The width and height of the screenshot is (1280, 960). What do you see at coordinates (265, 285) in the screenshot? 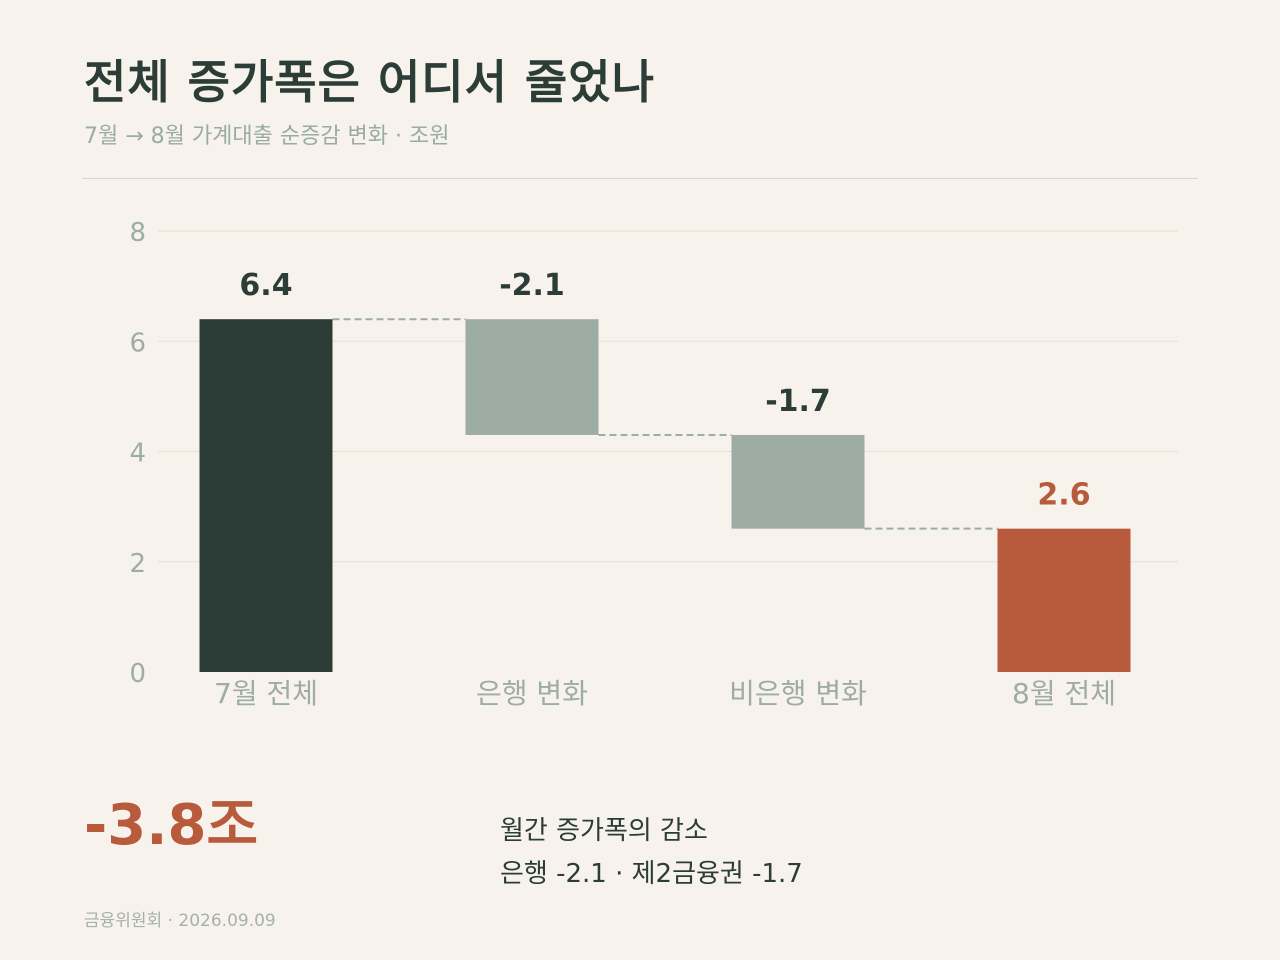
I see `data-label: 6.4` at bounding box center [265, 285].